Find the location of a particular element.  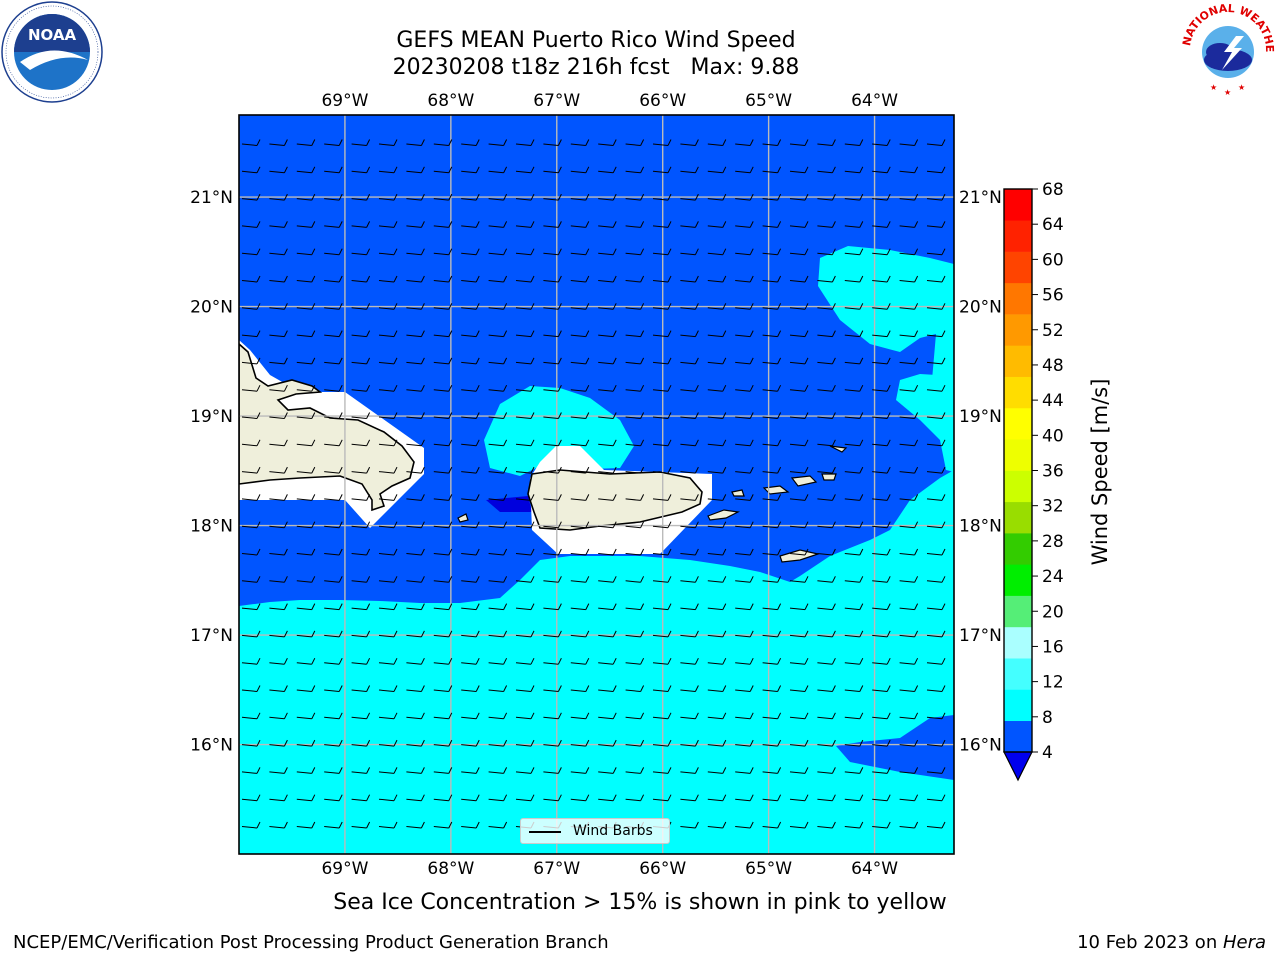

wind-barbs-legend: Wind Barbs is located at coordinates (595, 831).